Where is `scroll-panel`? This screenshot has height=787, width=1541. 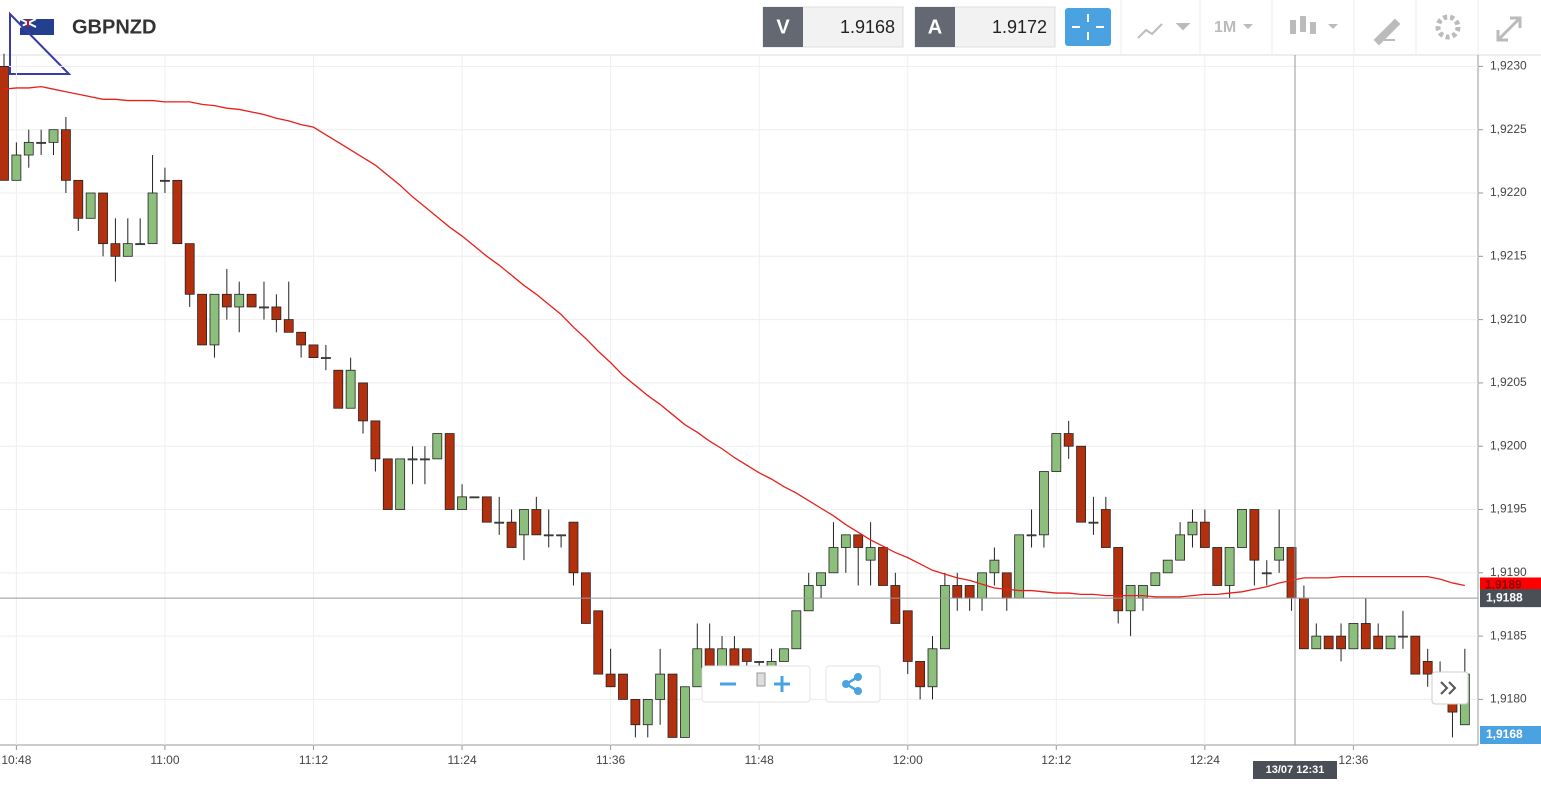 scroll-panel is located at coordinates (1450, 688).